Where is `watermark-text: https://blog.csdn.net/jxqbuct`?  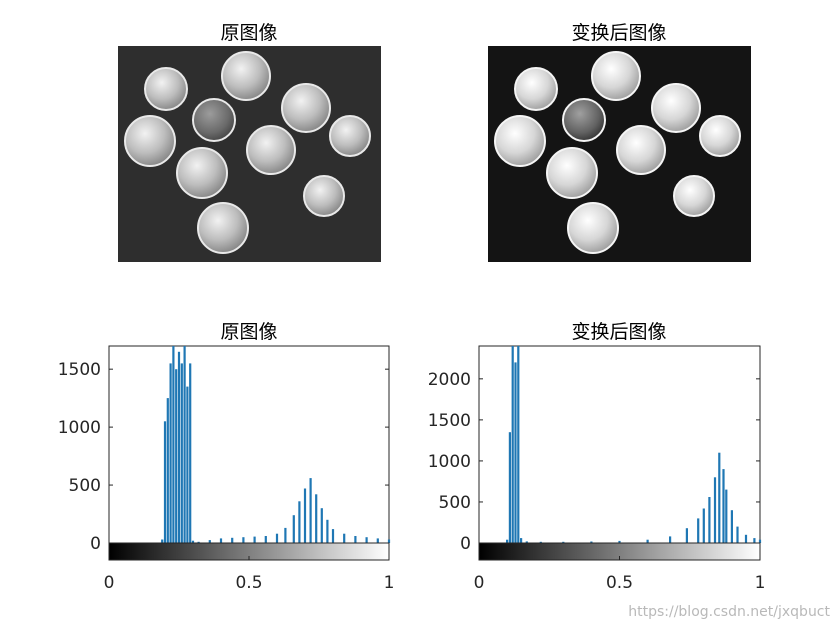 watermark-text: https://blog.csdn.net/jxqbuct is located at coordinates (729, 612).